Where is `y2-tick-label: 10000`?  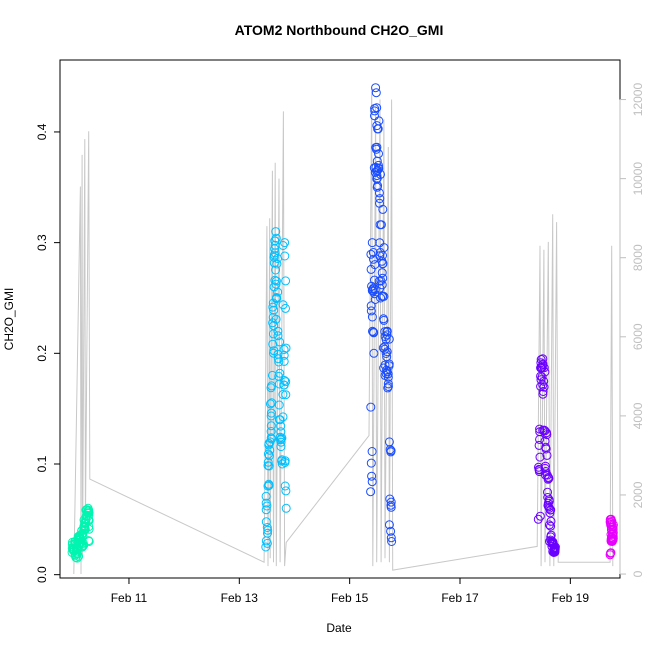
y2-tick-label: 10000 is located at coordinates (638, 179).